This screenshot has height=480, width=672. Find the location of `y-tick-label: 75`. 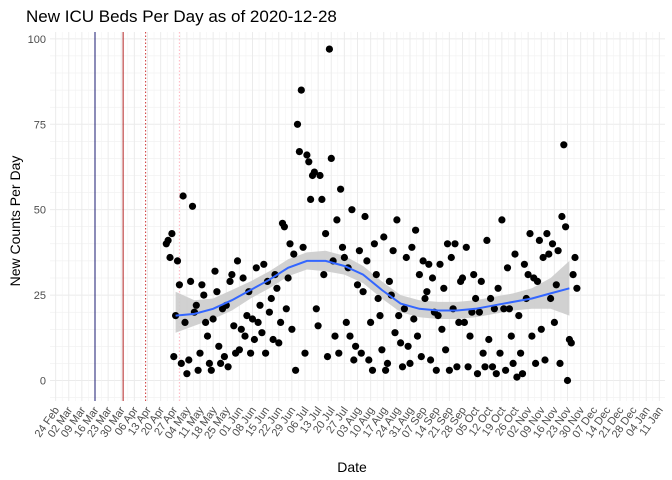

y-tick-label: 75 is located at coordinates (40, 125).